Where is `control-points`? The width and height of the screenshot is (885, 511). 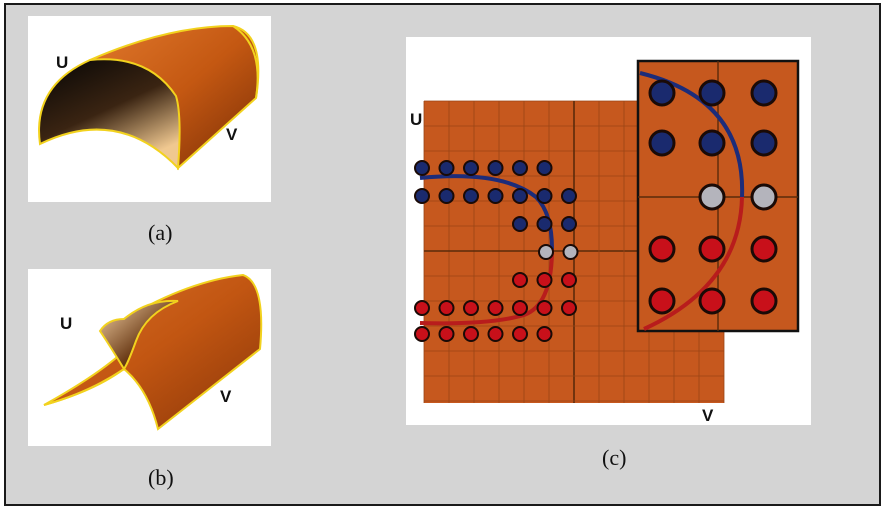
control-points is located at coordinates (496, 251).